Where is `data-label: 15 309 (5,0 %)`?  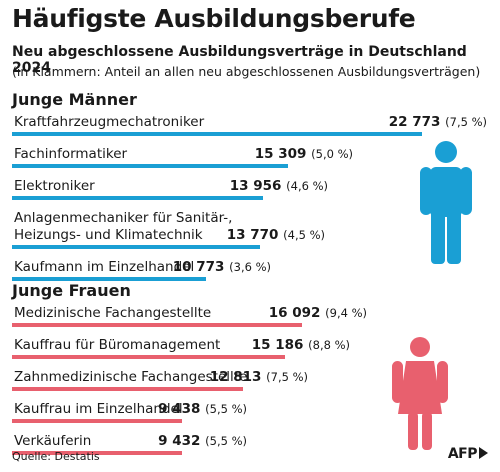
data-label: 15 309 (5,0 %) is located at coordinates (304, 154).